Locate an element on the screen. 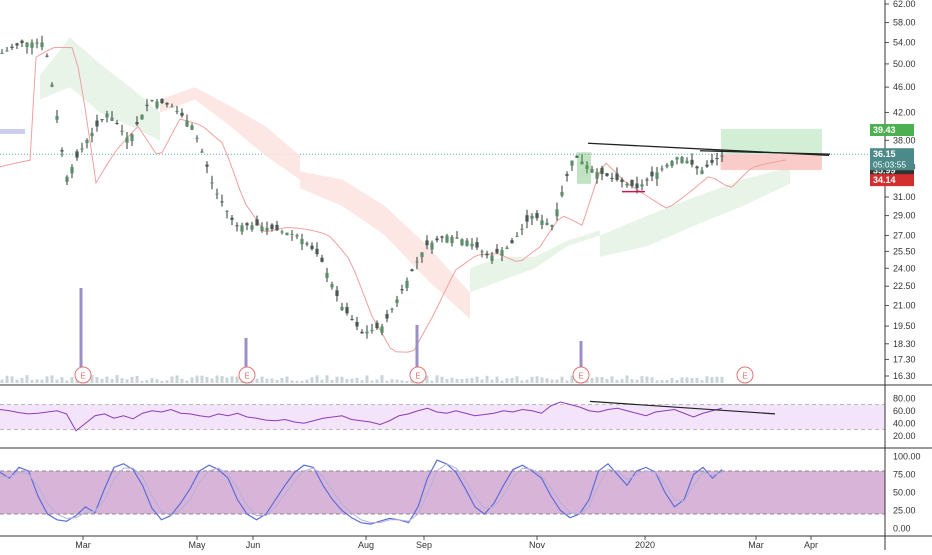 This screenshot has width=932, height=555. countdown-badge is located at coordinates (892, 165).